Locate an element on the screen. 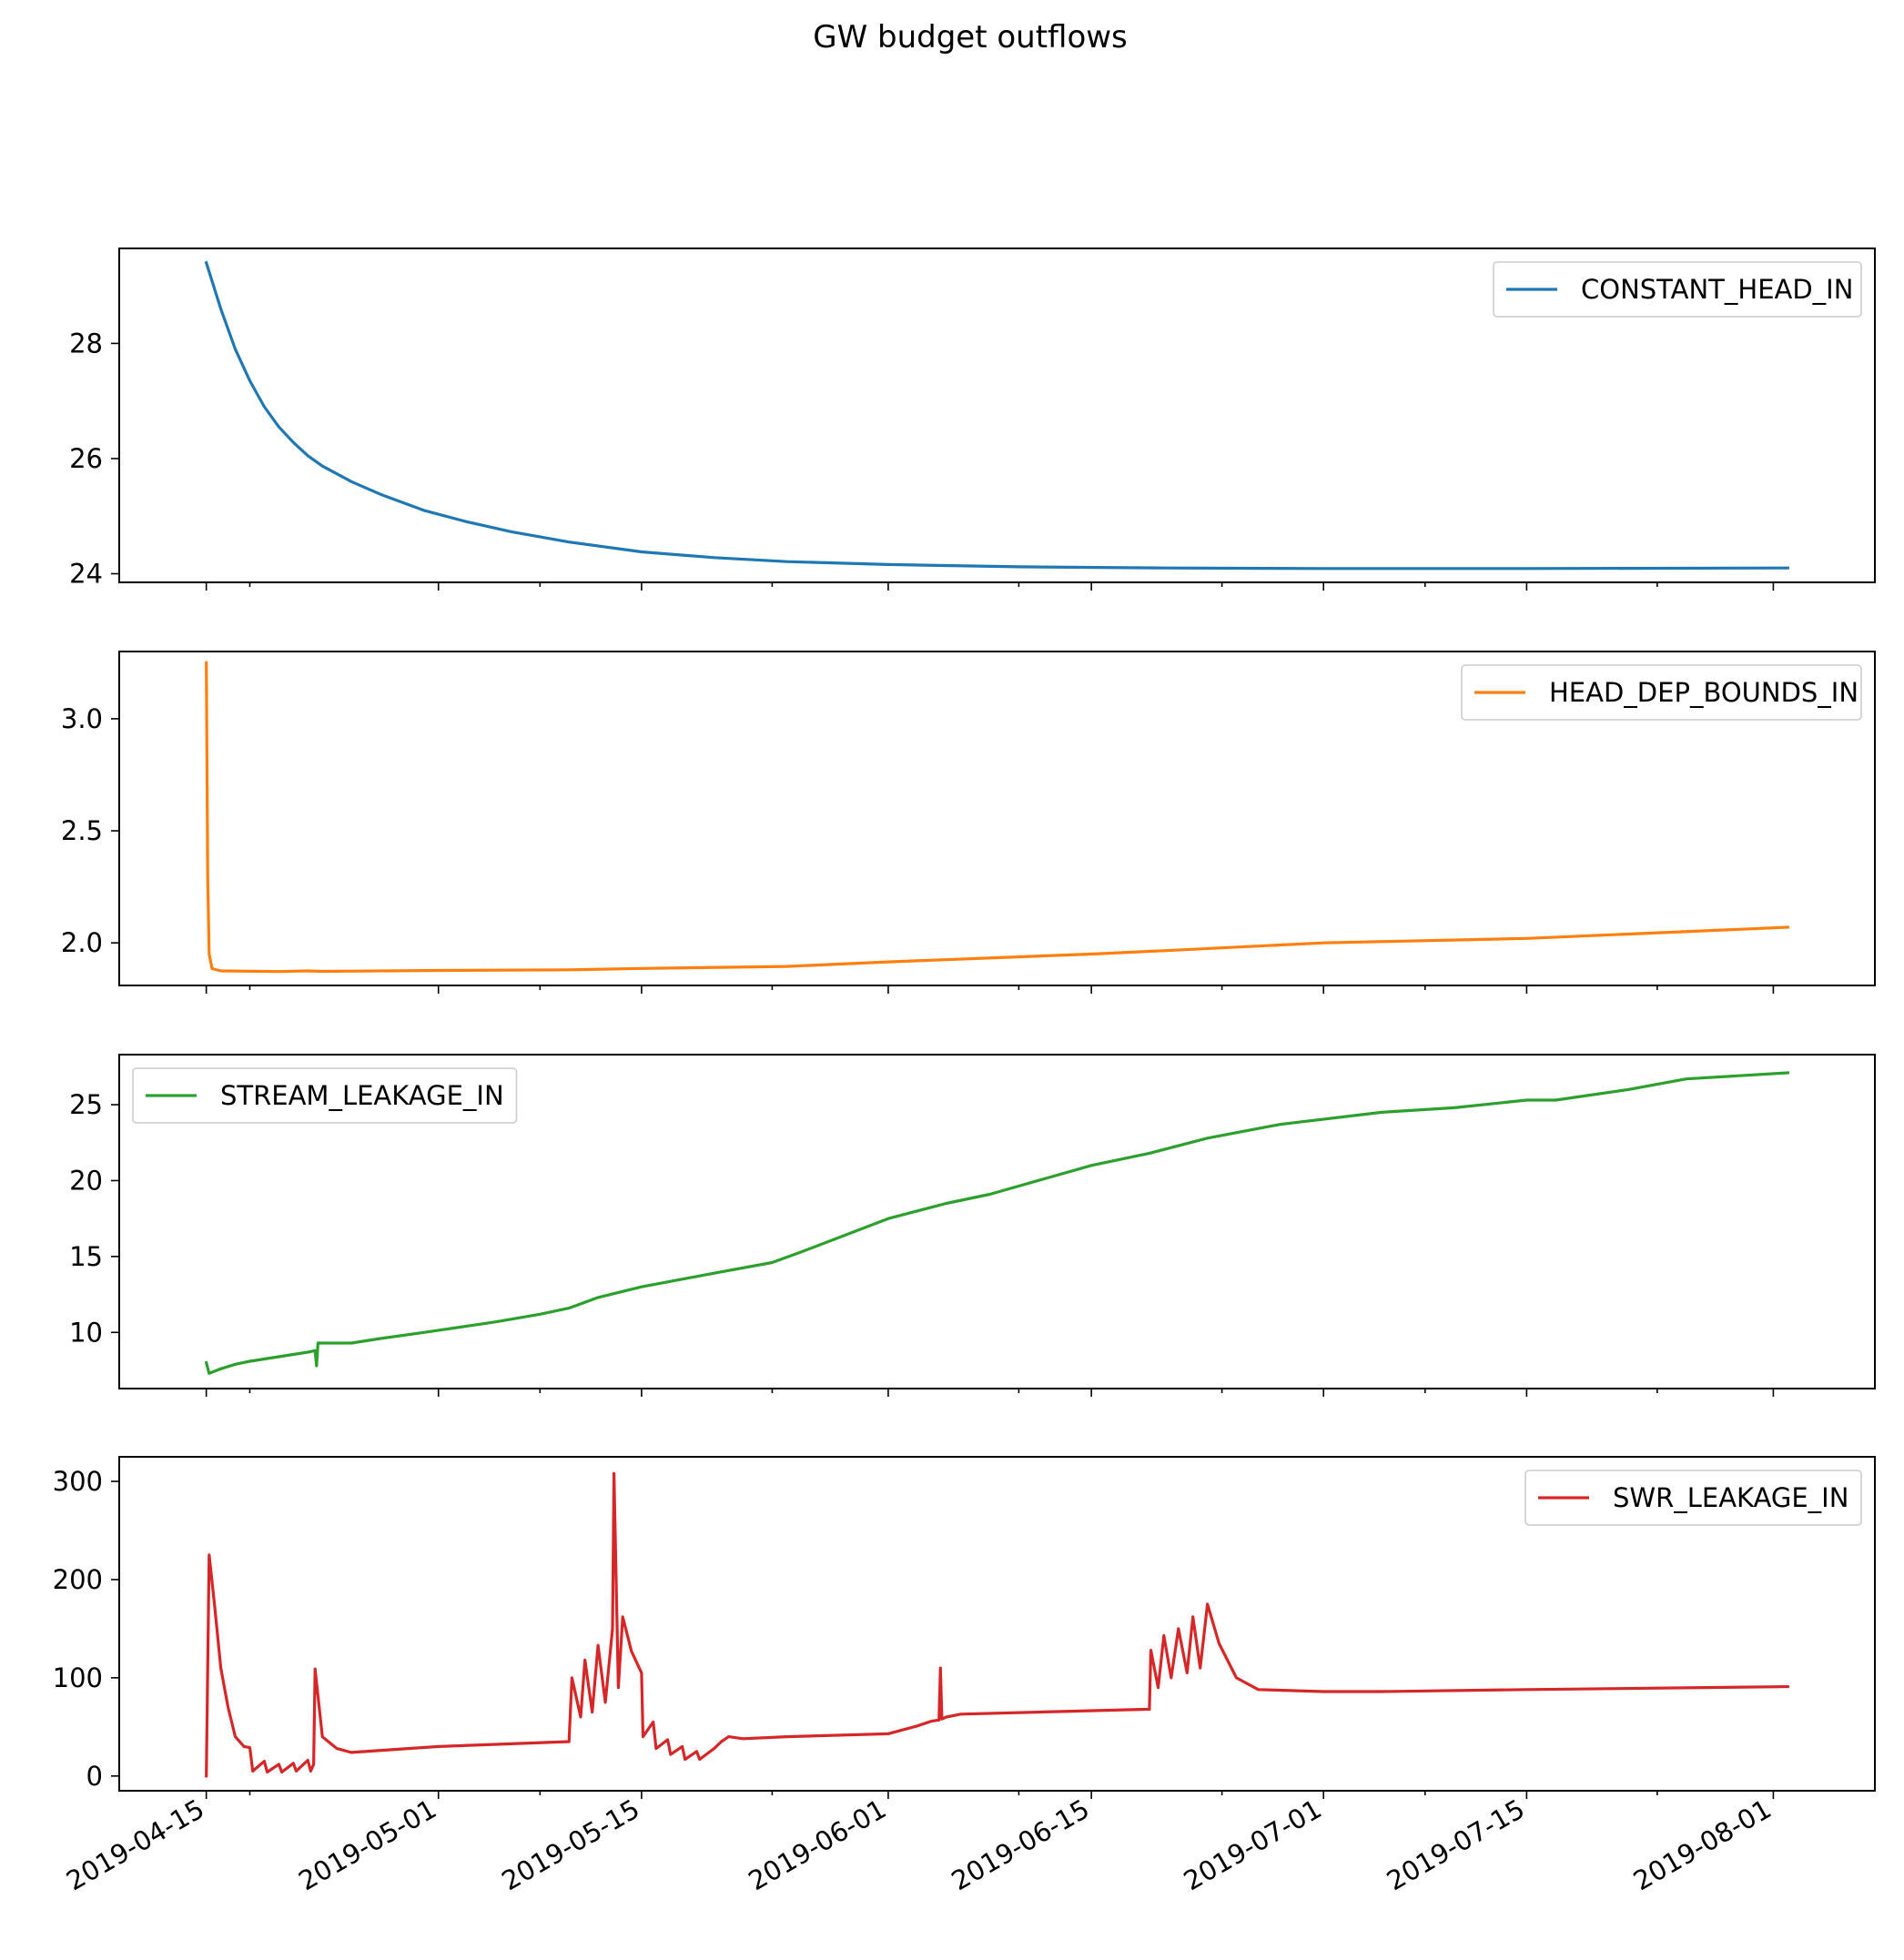 Image resolution: width=1904 pixels, height=1960 pixels. y-tick-label: 200 is located at coordinates (78, 1579).